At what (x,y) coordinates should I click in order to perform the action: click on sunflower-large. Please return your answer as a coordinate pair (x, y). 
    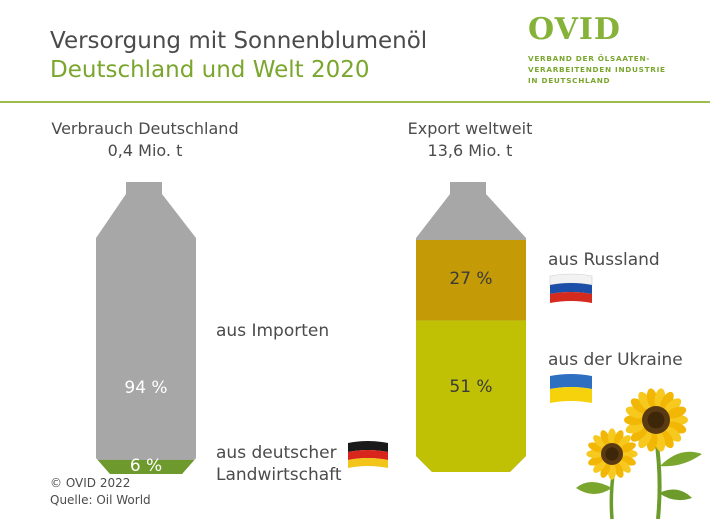
    Looking at the image, I should click on (656, 420).